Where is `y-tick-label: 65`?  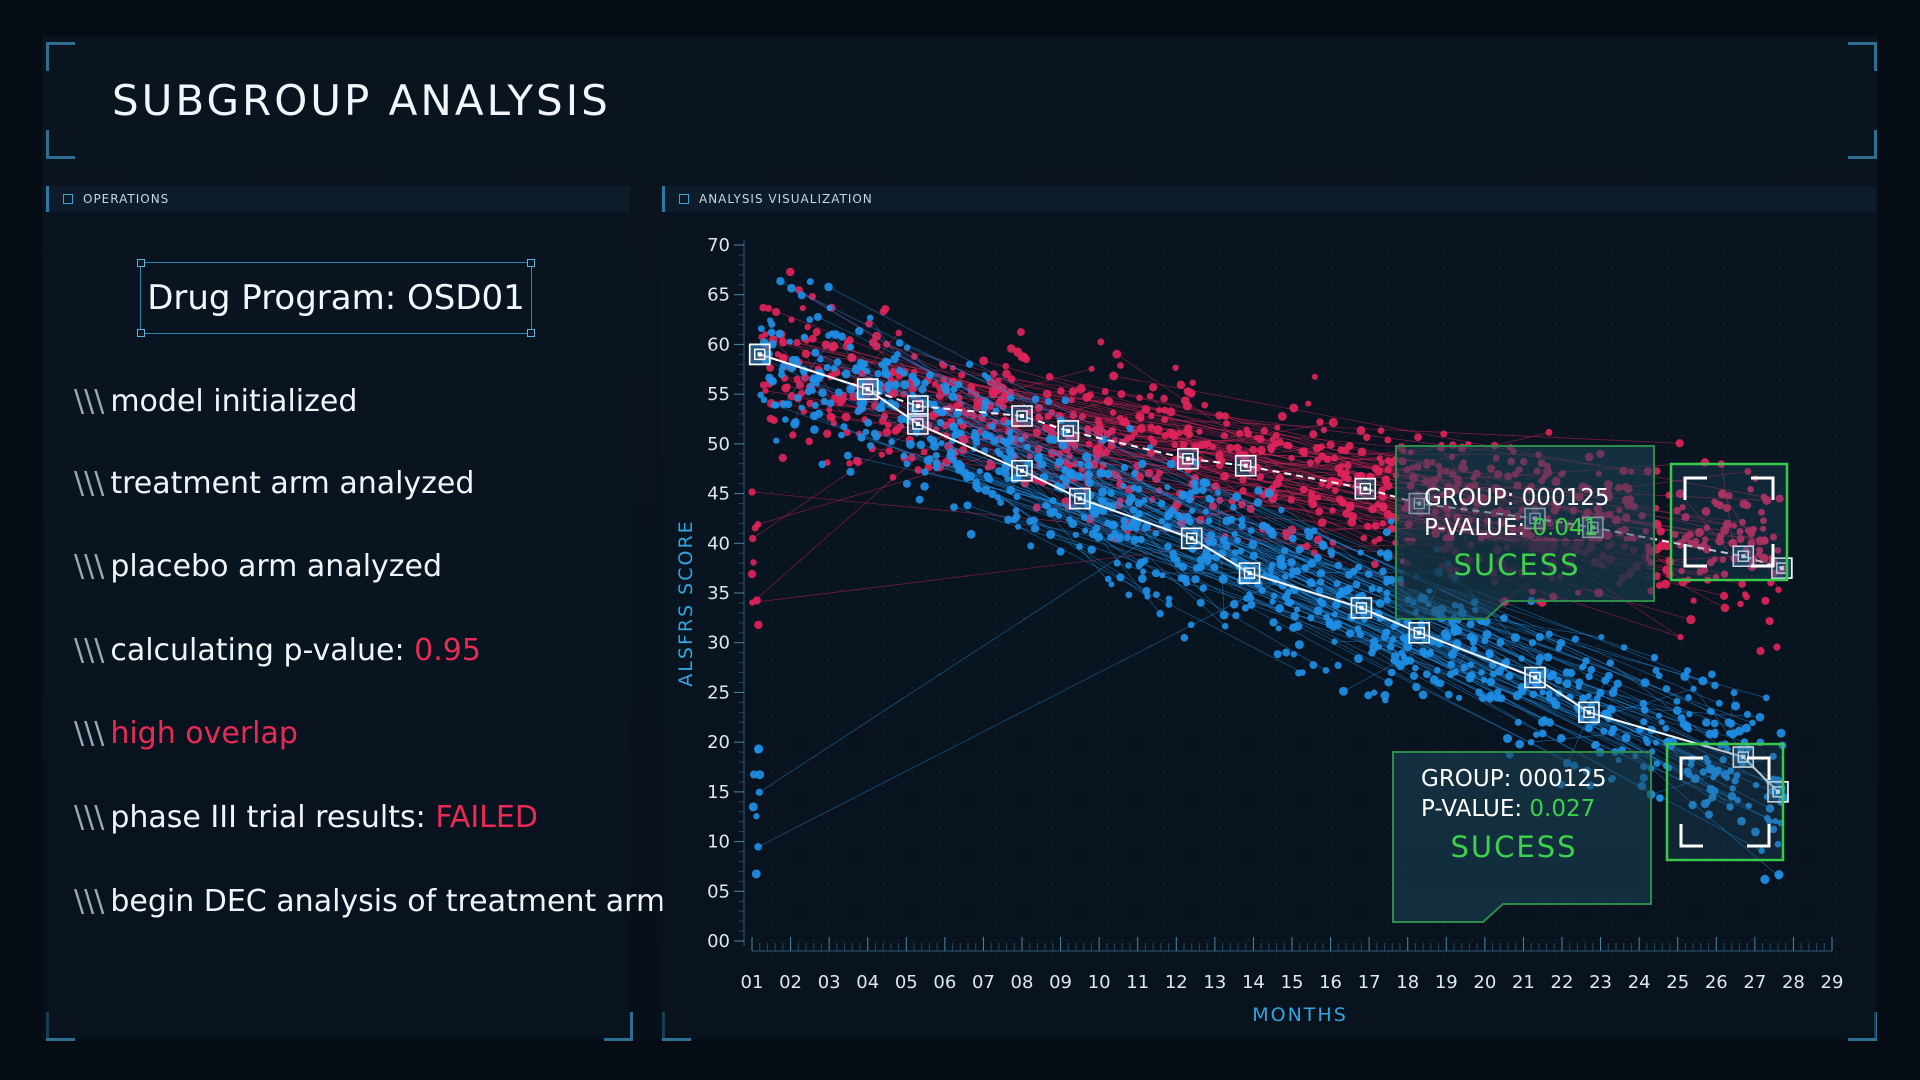
y-tick-label: 65 is located at coordinates (718, 295).